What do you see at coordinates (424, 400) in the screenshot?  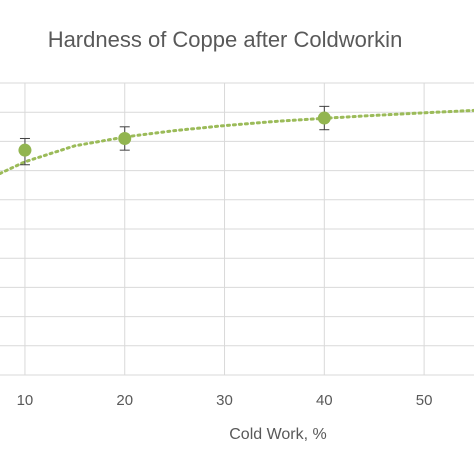 I see `x-tick-label: 50` at bounding box center [424, 400].